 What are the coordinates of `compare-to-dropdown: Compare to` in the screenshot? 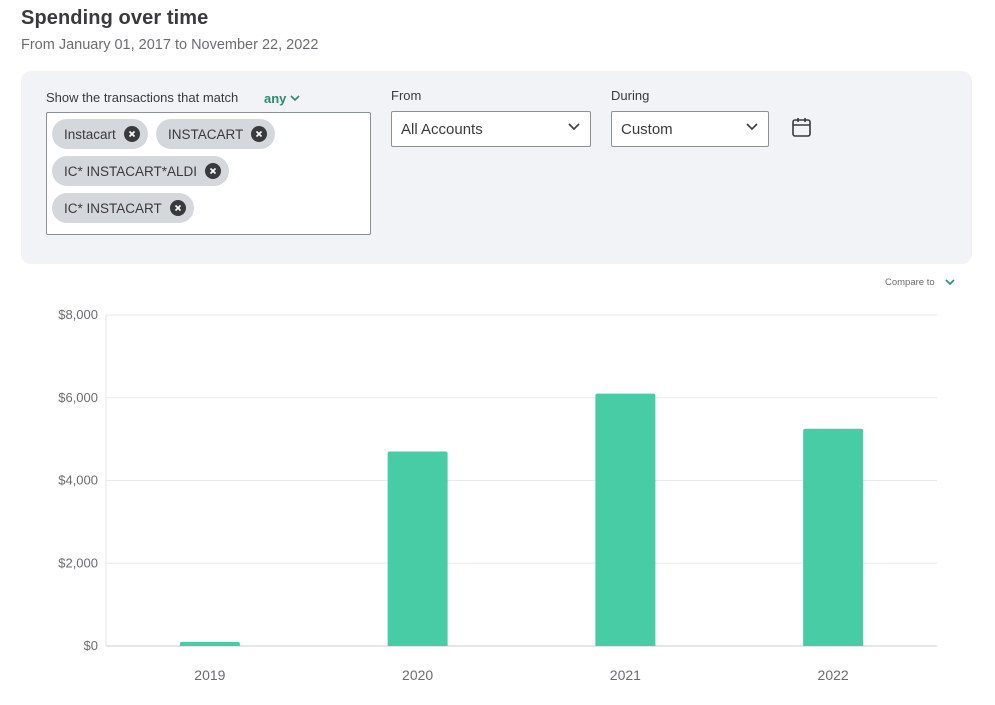 It's located at (920, 282).